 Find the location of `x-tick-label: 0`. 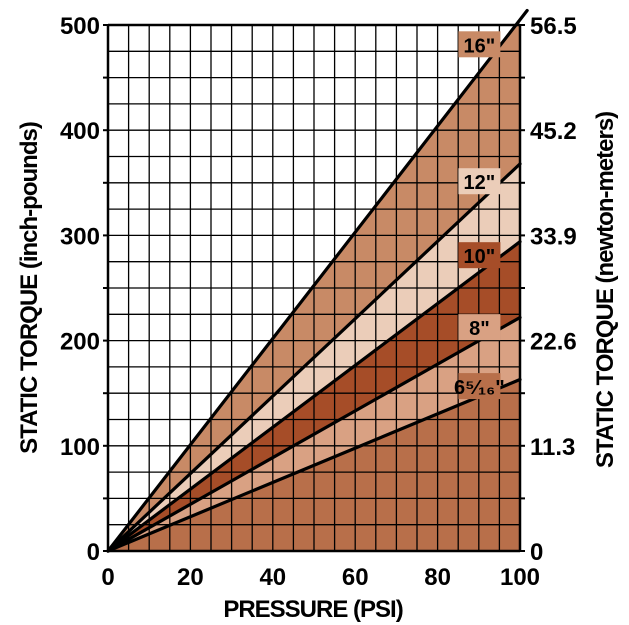

x-tick-label: 0 is located at coordinates (107, 577).